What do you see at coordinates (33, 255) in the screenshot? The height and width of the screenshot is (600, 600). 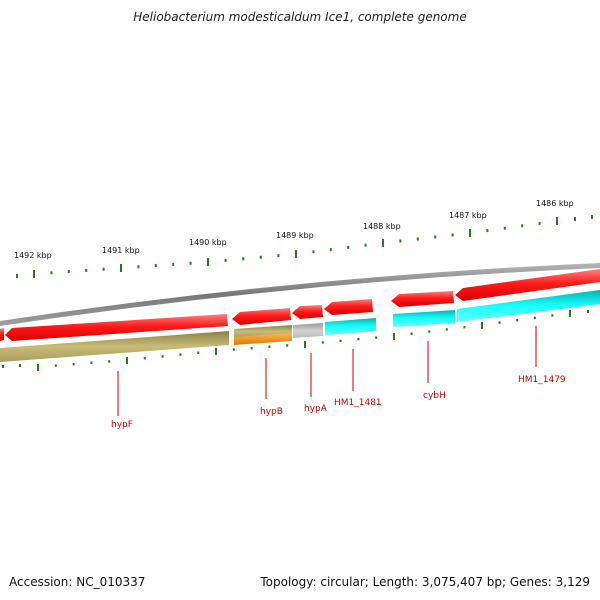 I see `scale-label: 1492 kbp` at bounding box center [33, 255].